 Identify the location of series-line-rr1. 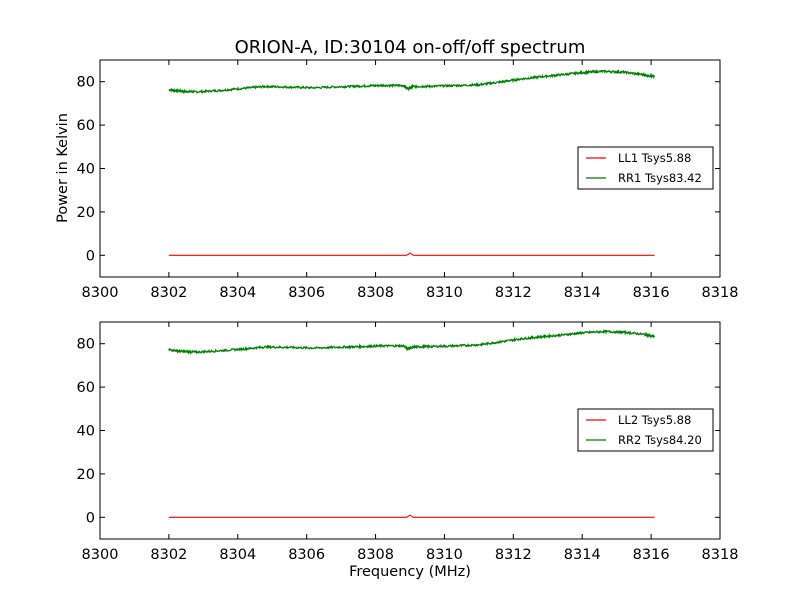
(411, 81).